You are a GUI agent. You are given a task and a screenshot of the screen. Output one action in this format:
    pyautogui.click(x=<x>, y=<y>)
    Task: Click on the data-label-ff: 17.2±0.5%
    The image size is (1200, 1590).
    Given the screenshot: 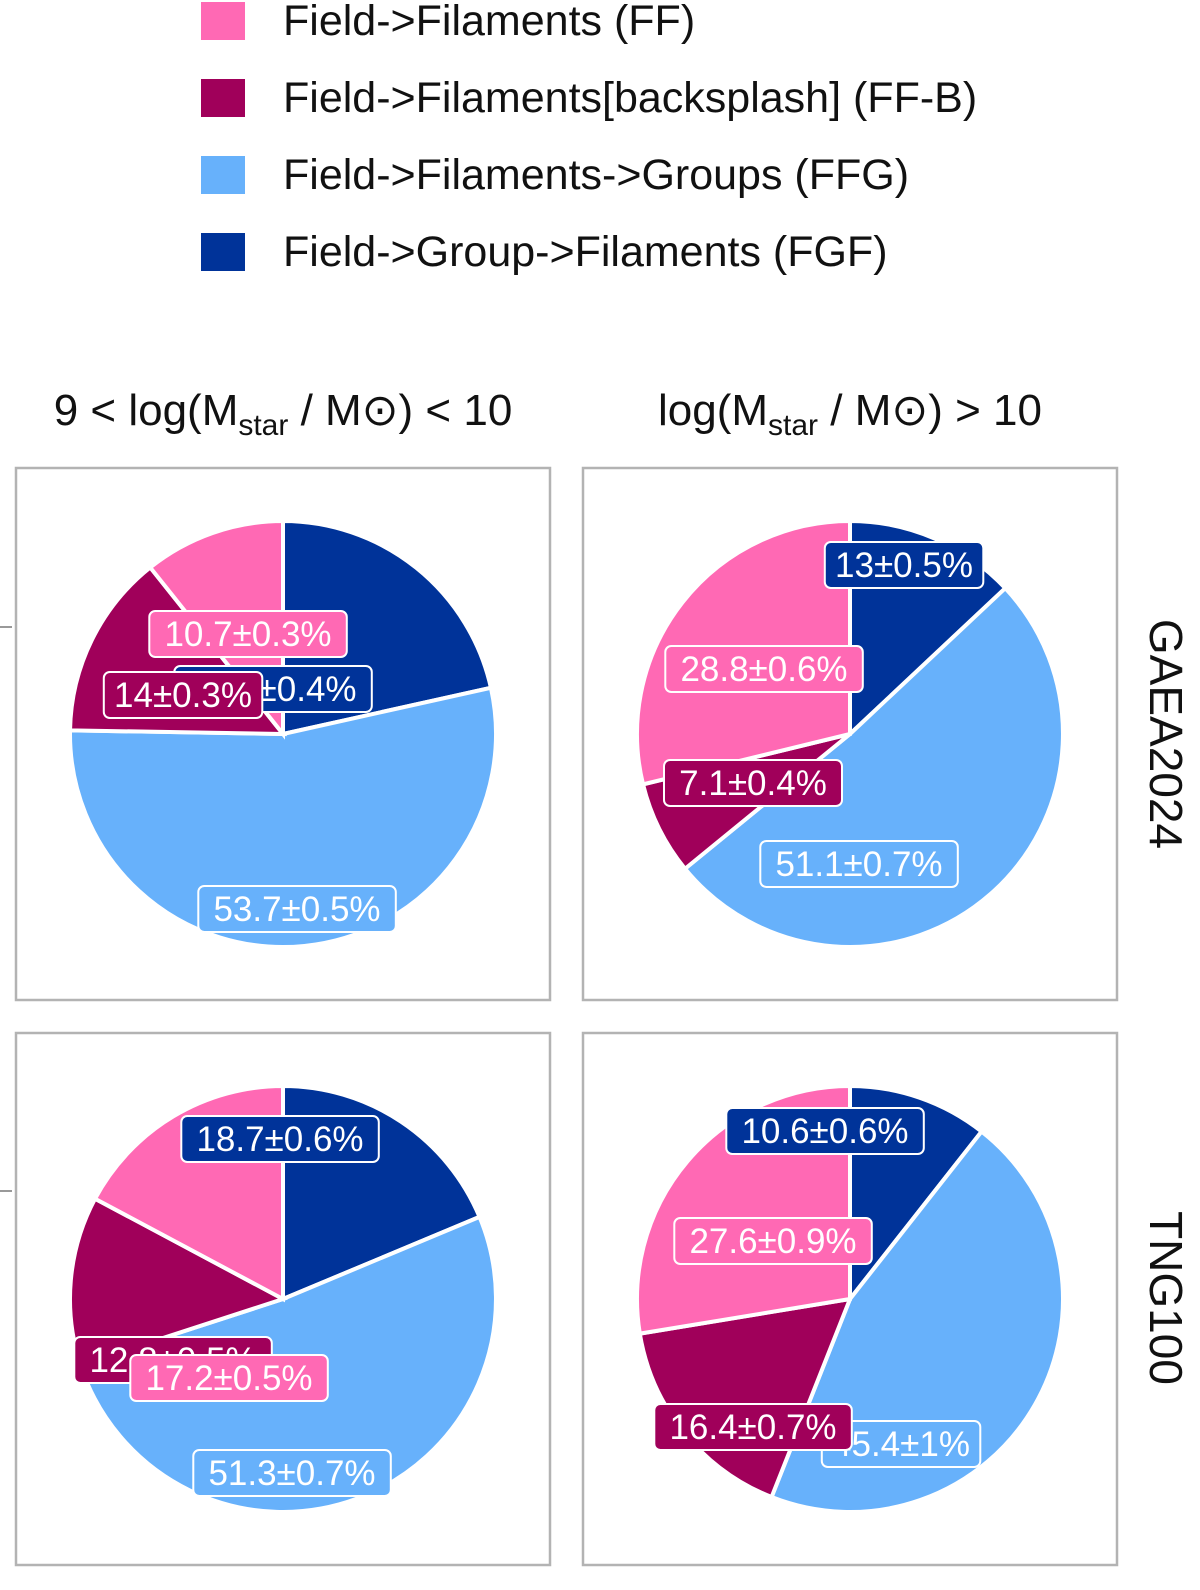 What is the action you would take?
    pyautogui.click(x=229, y=1378)
    